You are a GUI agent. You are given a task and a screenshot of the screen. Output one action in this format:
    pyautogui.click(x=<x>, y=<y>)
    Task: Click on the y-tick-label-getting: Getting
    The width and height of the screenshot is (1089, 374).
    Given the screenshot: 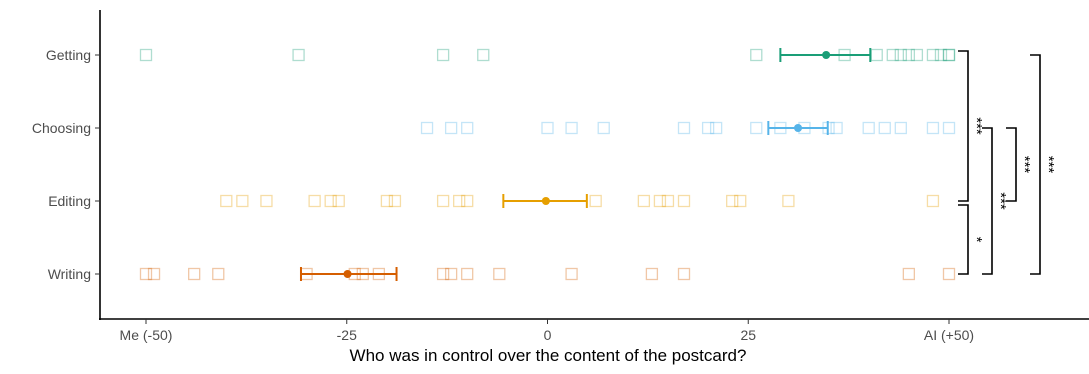 What is the action you would take?
    pyautogui.click(x=68, y=55)
    